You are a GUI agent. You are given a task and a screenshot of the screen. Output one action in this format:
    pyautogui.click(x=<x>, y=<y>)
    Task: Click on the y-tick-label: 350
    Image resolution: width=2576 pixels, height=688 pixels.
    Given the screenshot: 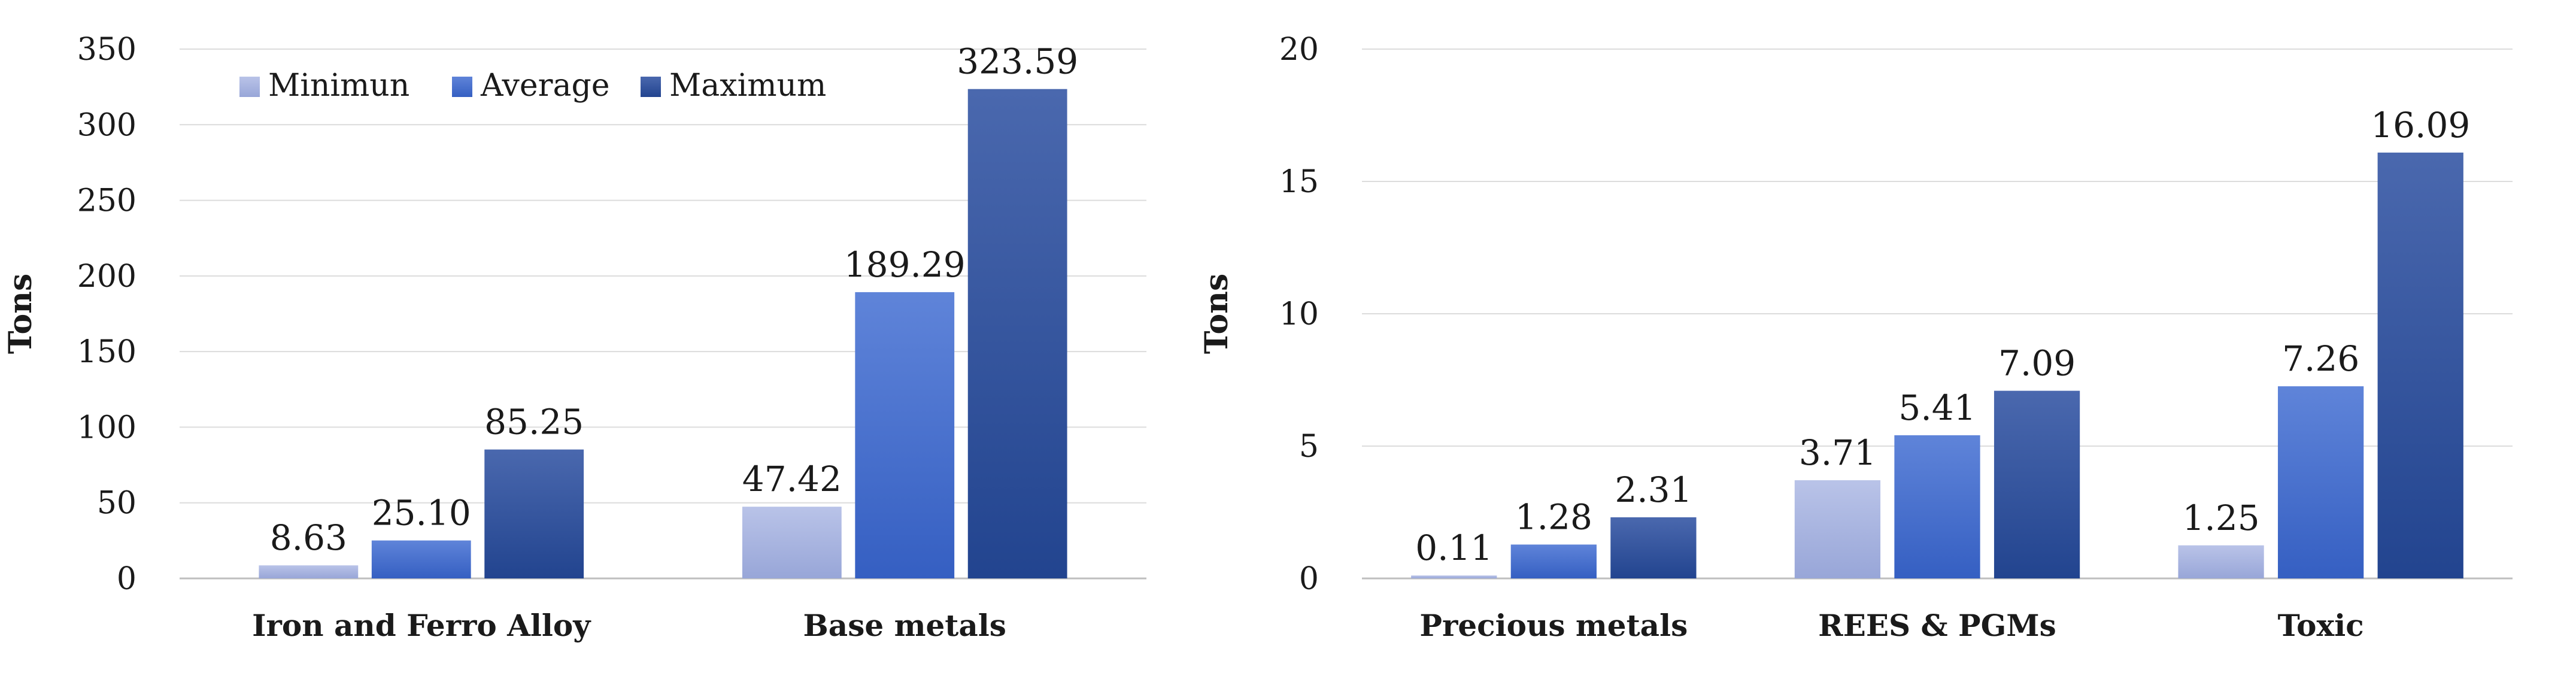 What is the action you would take?
    pyautogui.click(x=106, y=50)
    